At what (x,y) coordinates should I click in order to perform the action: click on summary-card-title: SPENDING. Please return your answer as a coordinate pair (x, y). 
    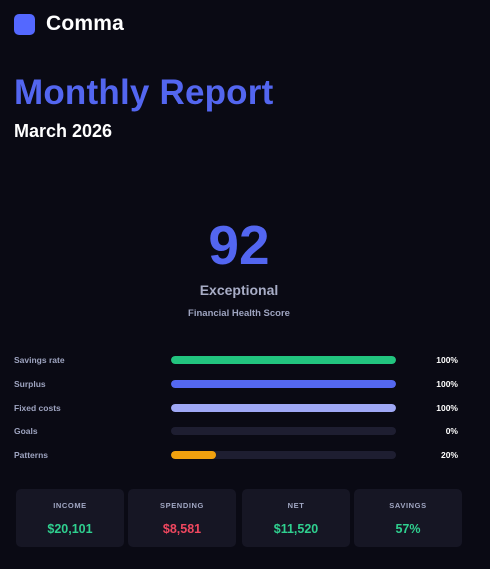
    Looking at the image, I should click on (182, 505).